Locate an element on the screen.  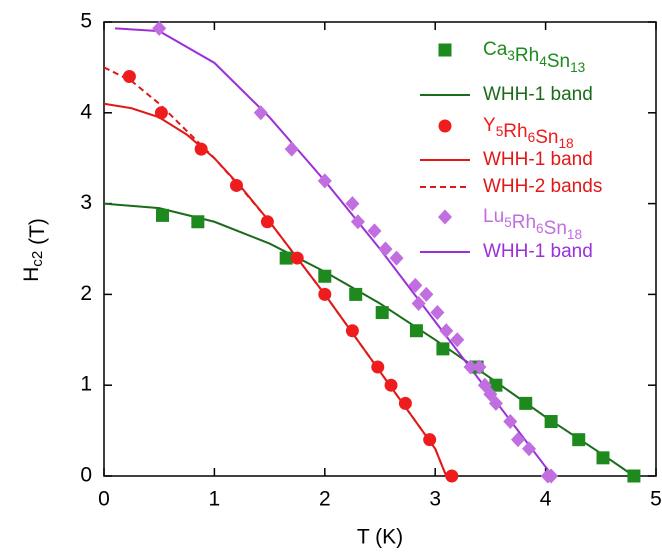
y-tick-label: 2 is located at coordinates (86, 293).